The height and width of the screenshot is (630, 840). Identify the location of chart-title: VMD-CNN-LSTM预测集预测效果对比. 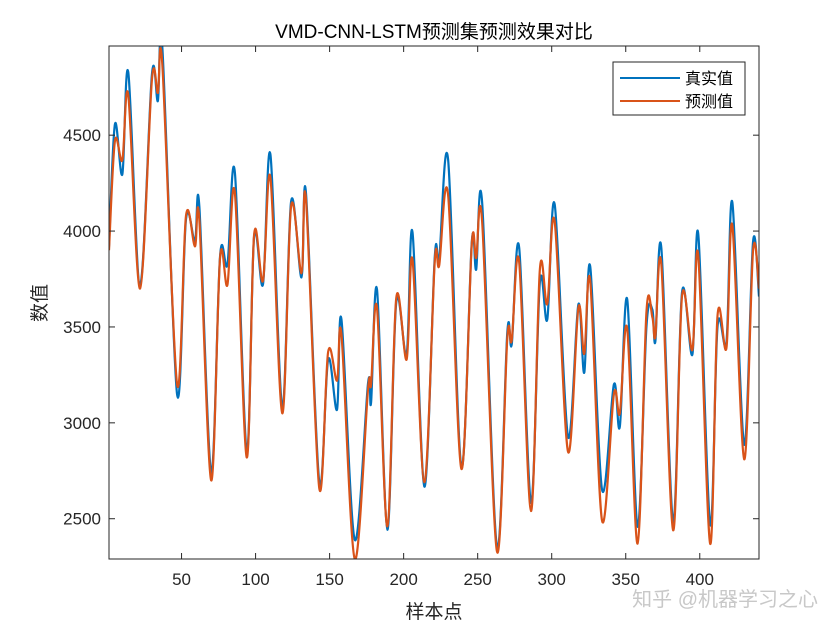
(434, 32).